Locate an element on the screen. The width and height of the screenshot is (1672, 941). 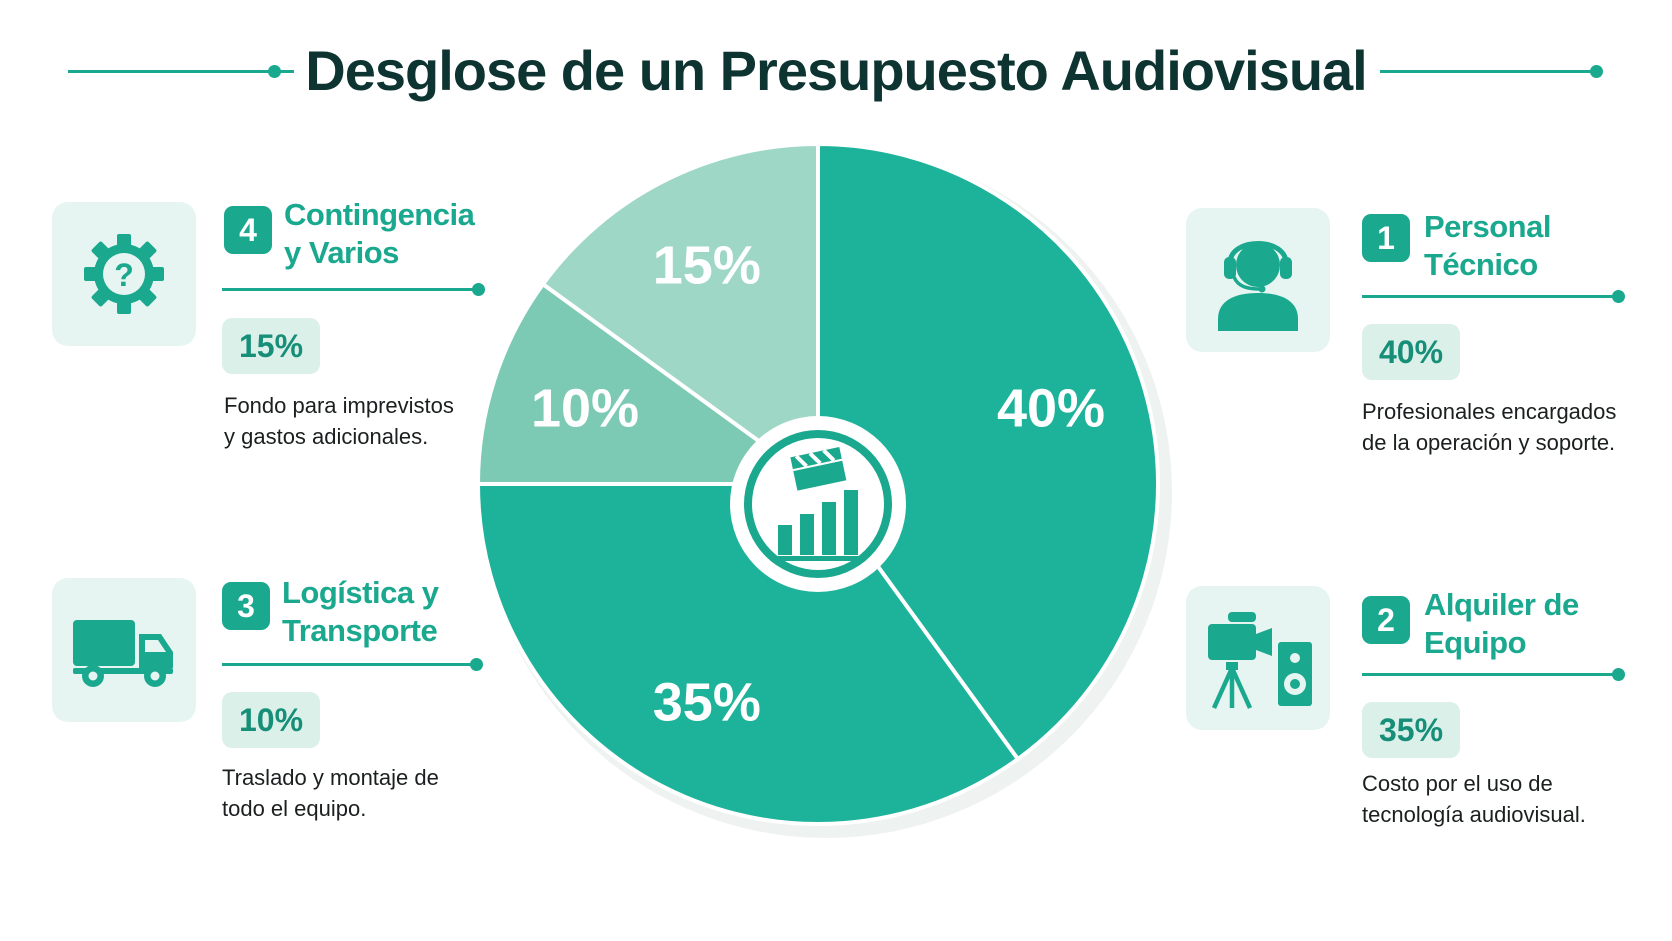
percent-pill-logistica: 10% is located at coordinates (271, 720).